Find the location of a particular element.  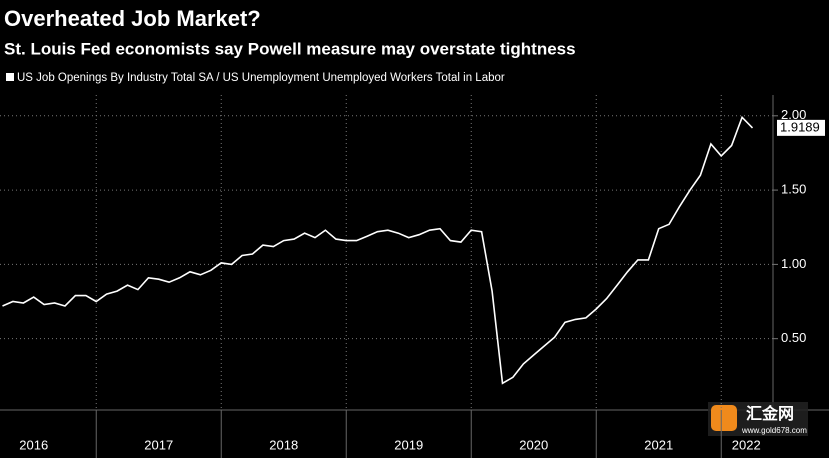

x-tick-label: 2019 is located at coordinates (408, 444).